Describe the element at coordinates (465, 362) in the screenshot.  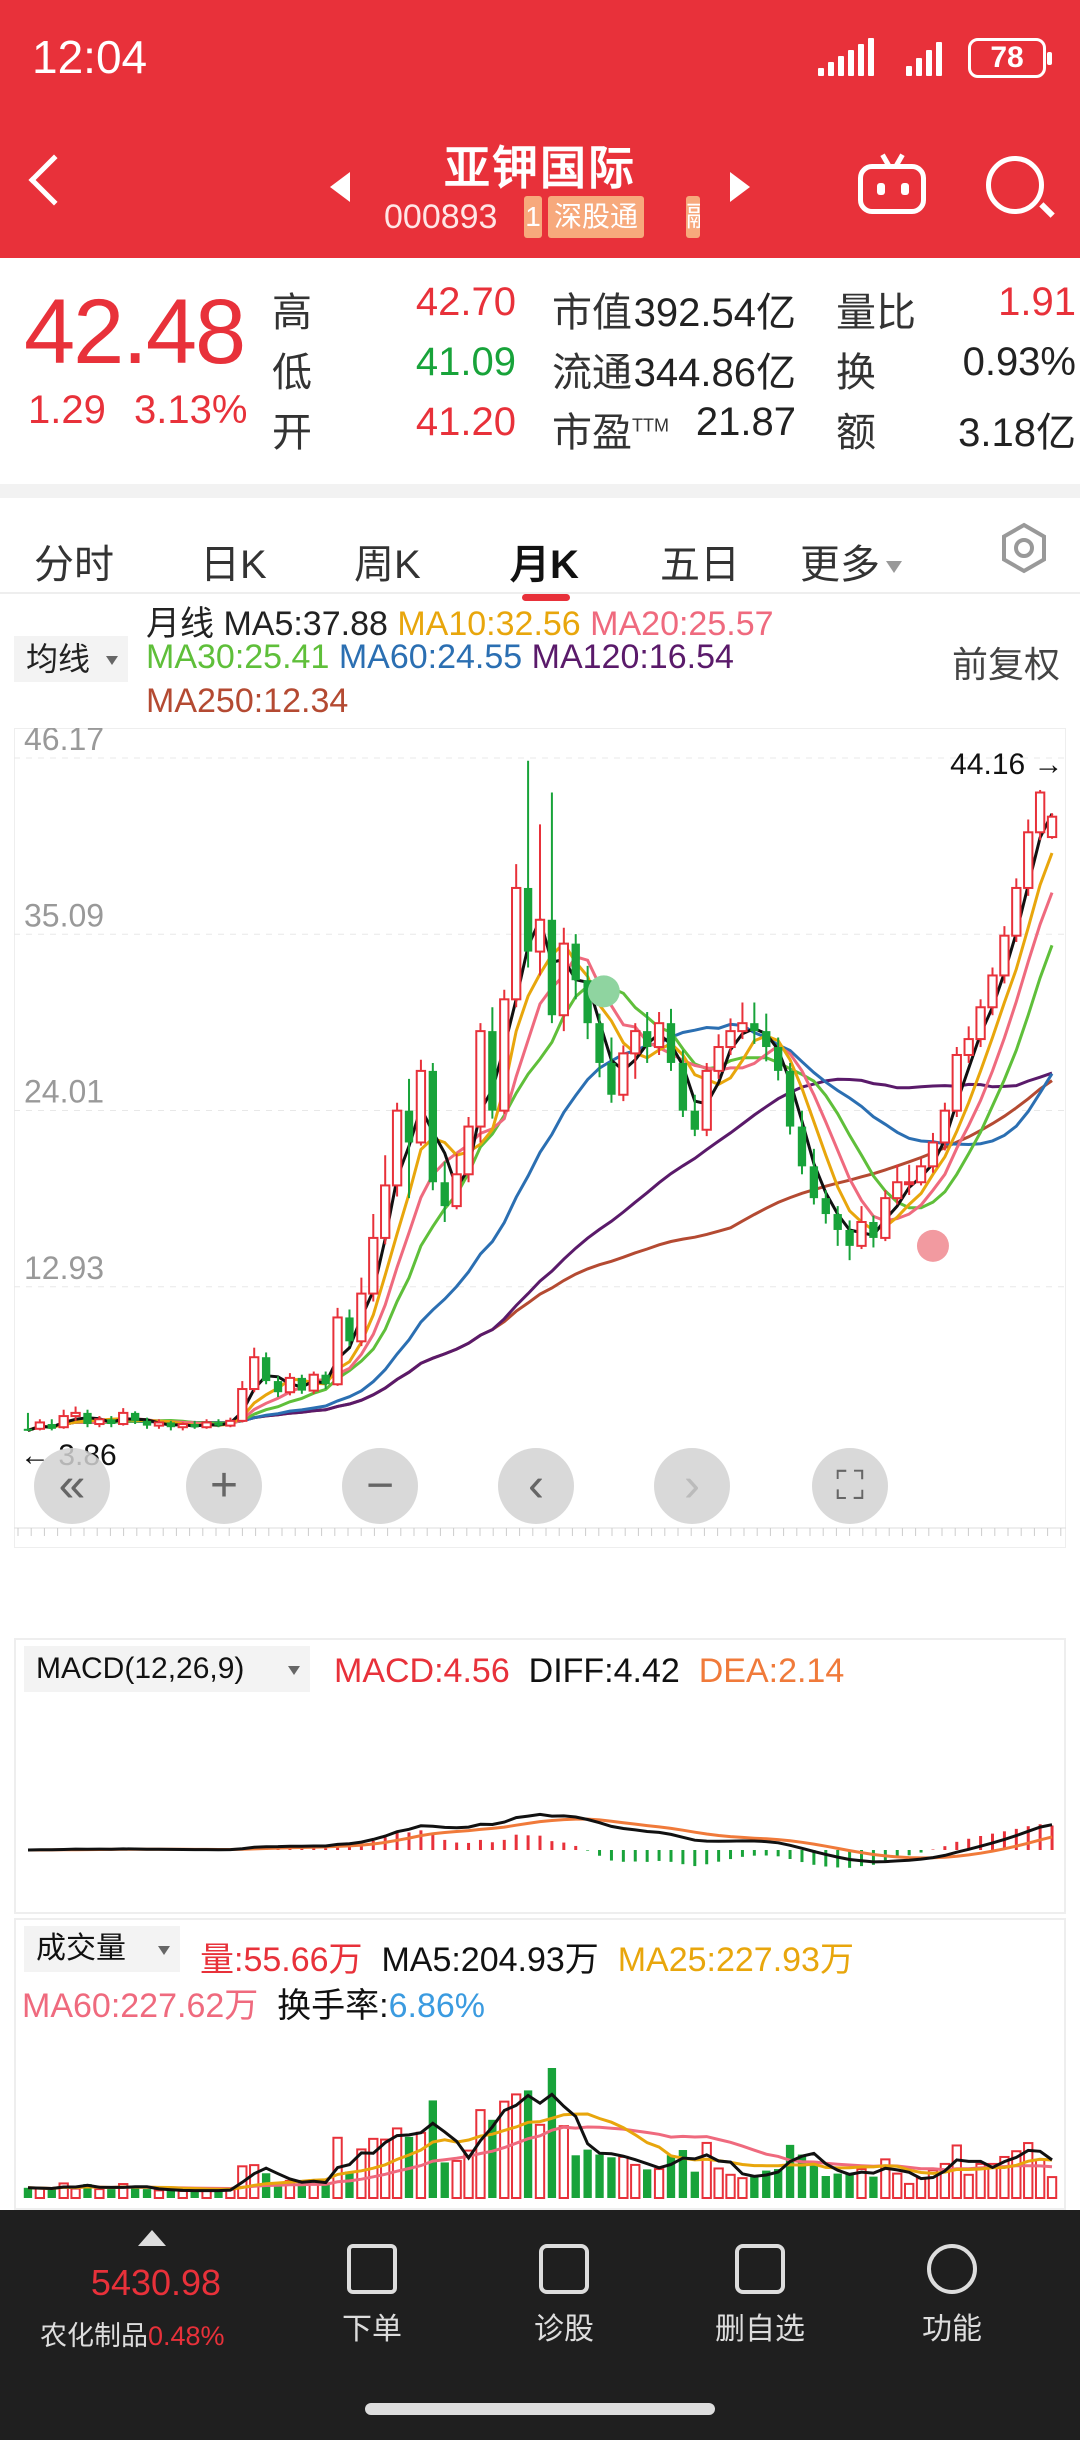
I see `low-value: 41.09` at that location.